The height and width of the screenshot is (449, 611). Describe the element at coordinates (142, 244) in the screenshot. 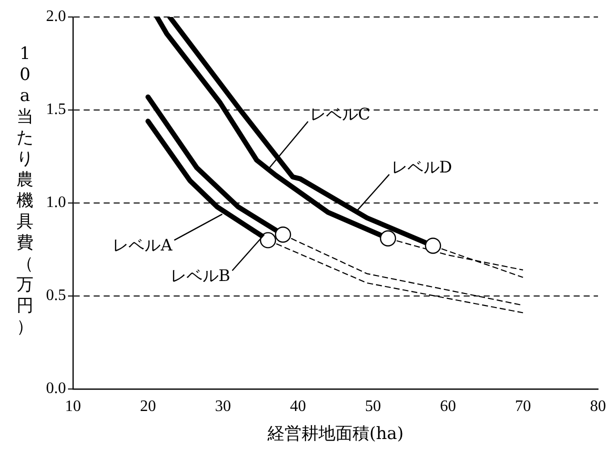

I see `annotation: レベルA` at that location.